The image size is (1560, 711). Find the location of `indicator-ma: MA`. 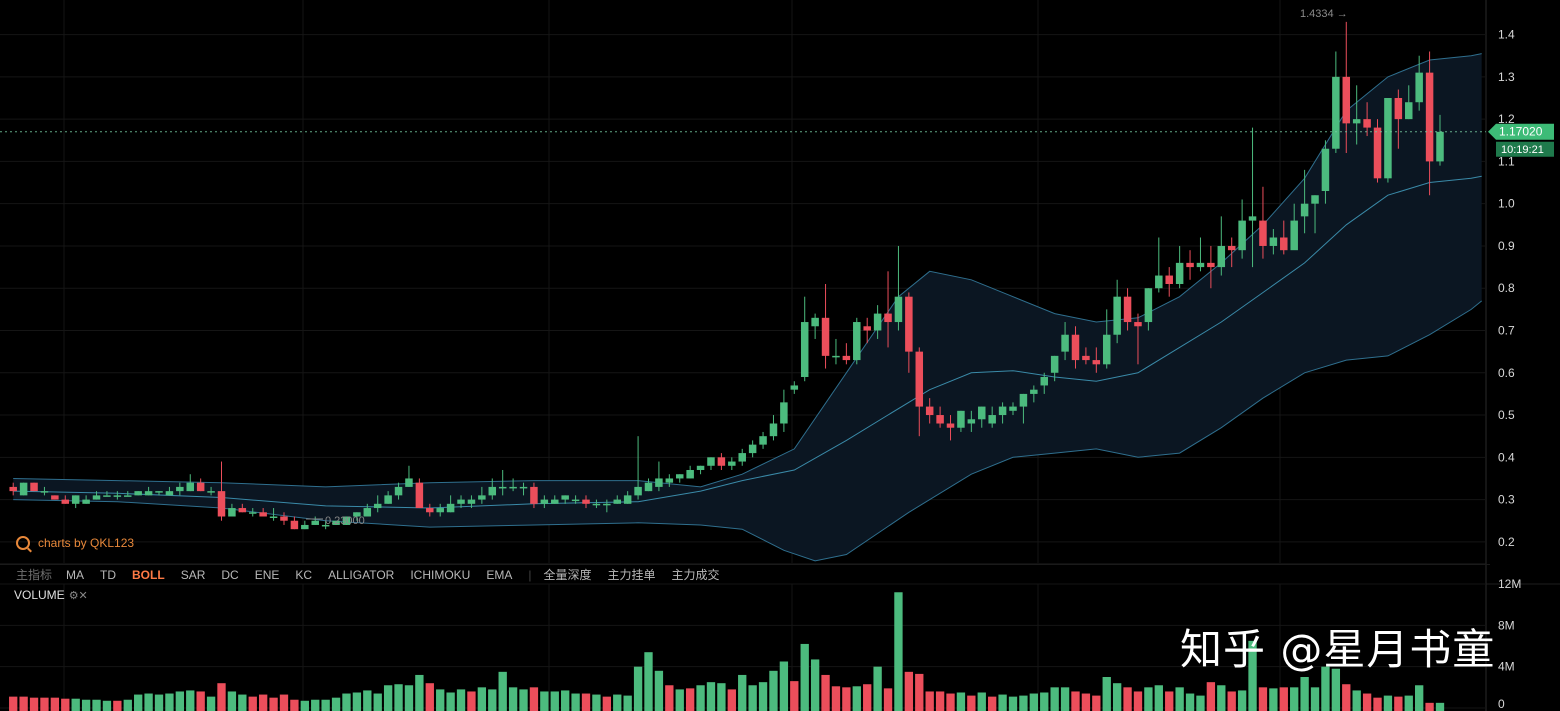

indicator-ma: MA is located at coordinates (75, 574).